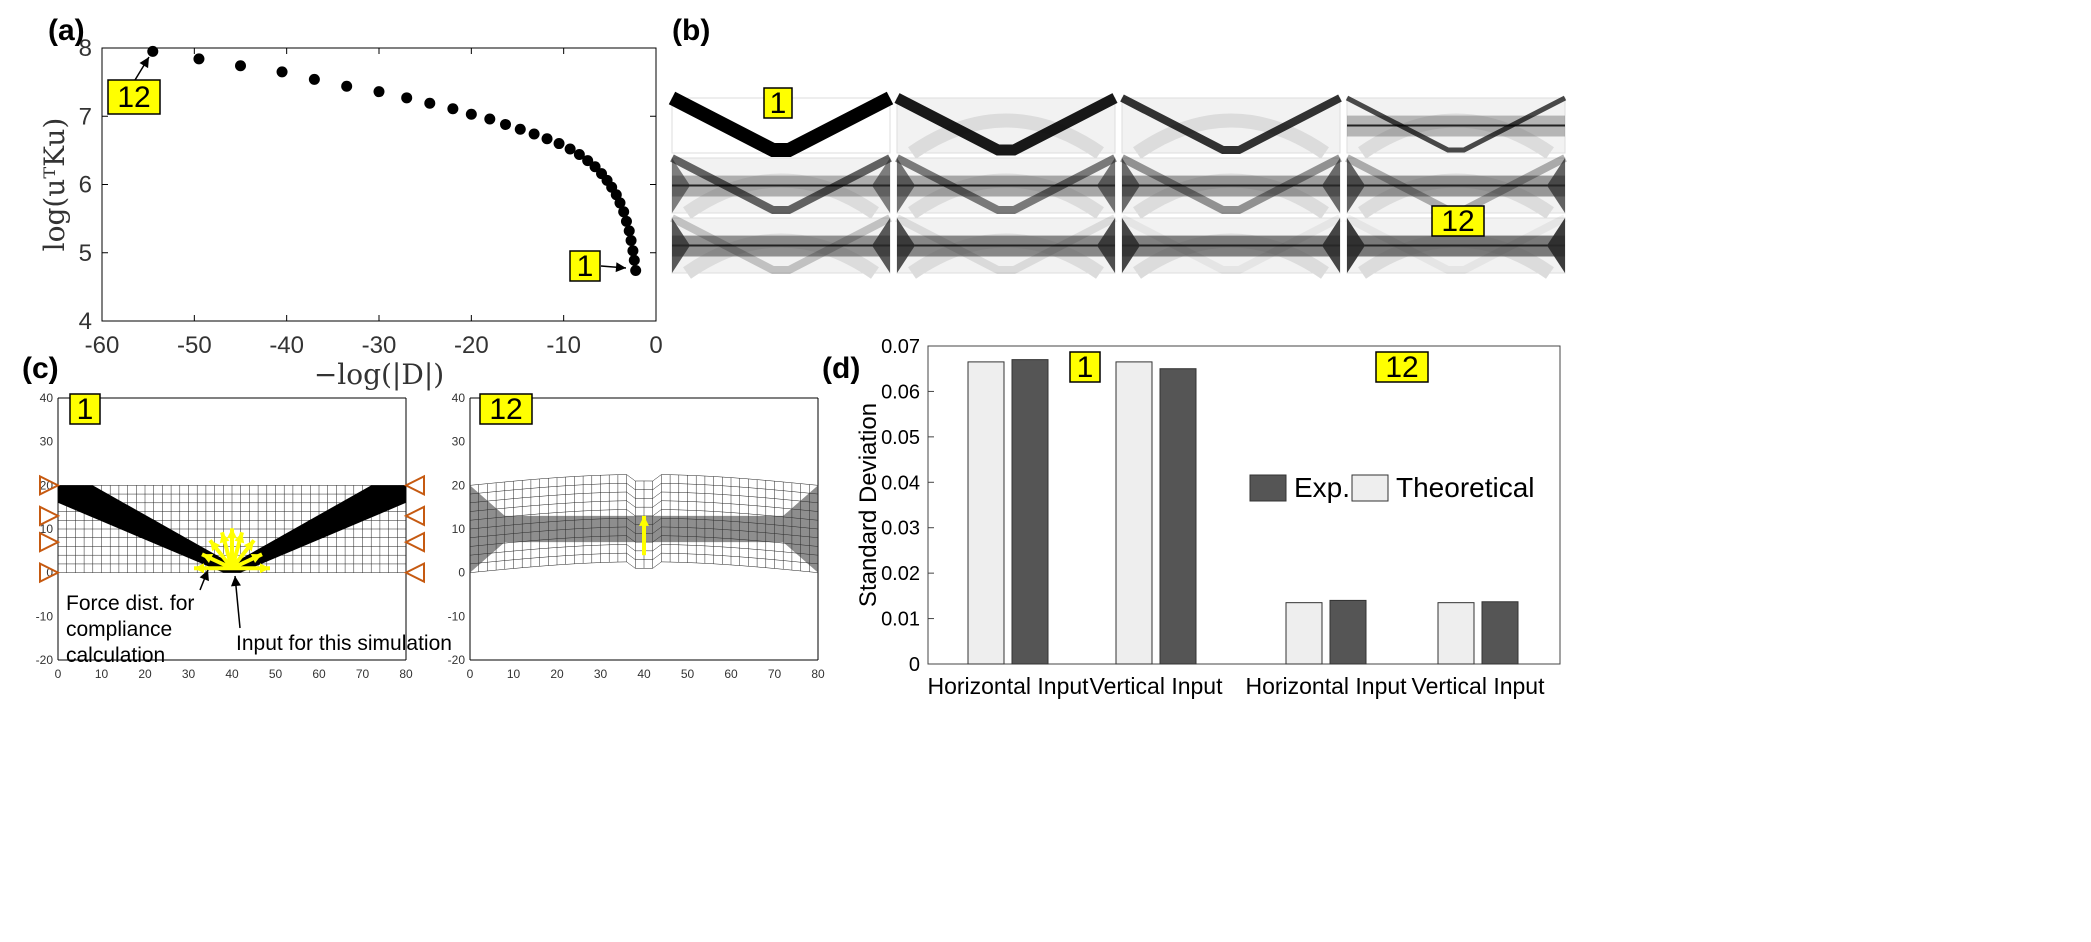 This screenshot has width=2091, height=942. Describe the element at coordinates (66, 30) in the screenshot. I see `panel-label-a: (a)` at that location.